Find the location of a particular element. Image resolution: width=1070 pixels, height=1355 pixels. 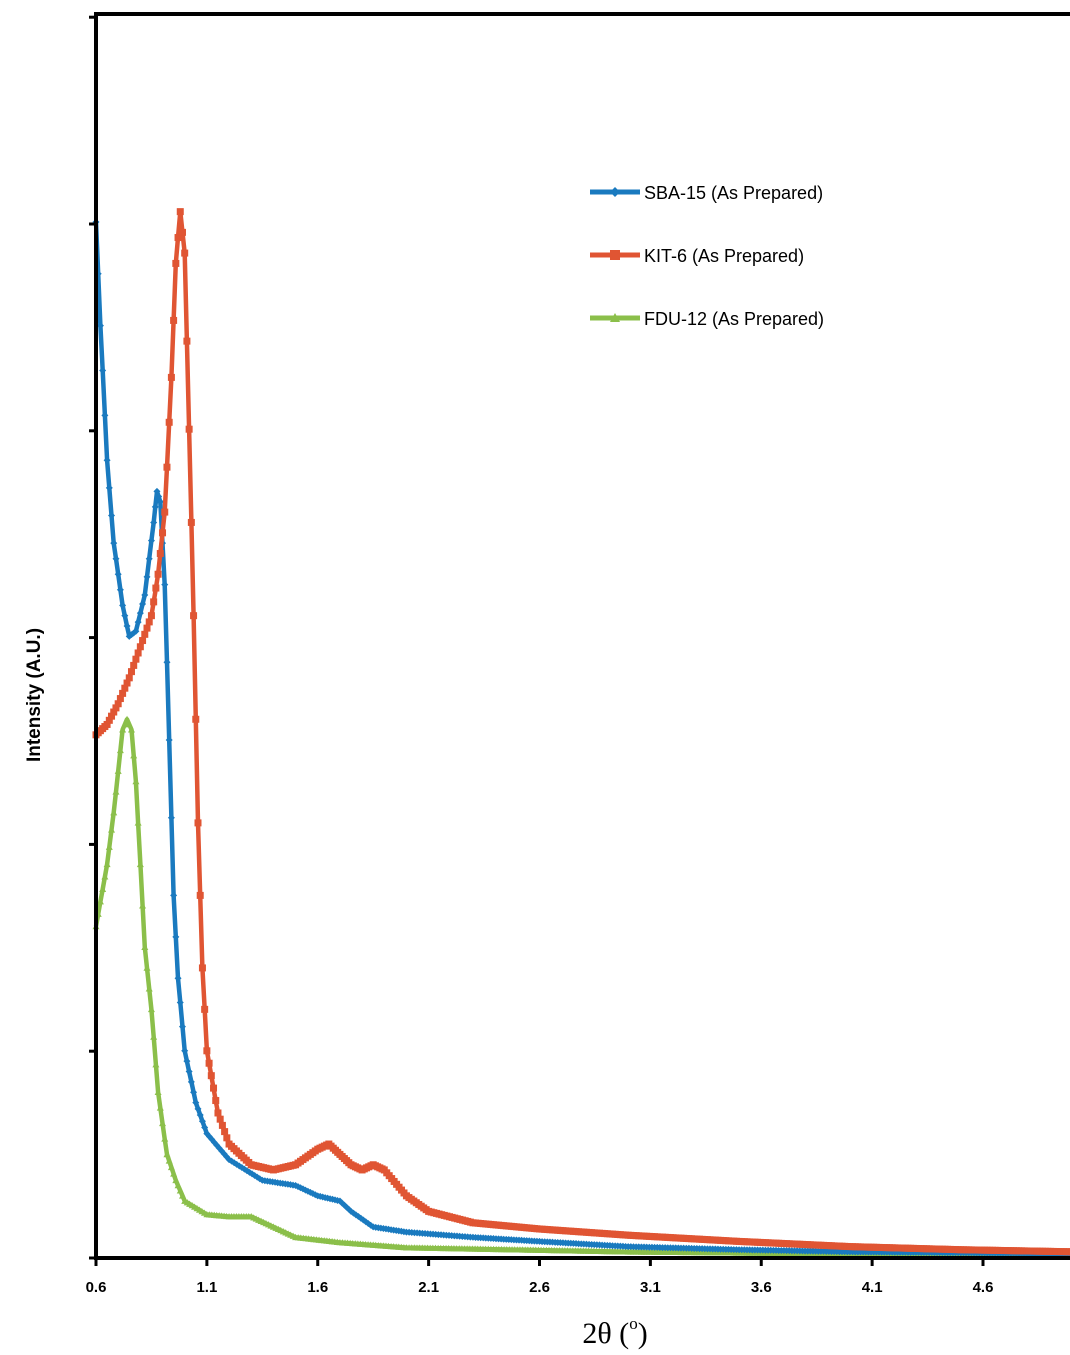

x-tick-label: 2.6 is located at coordinates (539, 1287).